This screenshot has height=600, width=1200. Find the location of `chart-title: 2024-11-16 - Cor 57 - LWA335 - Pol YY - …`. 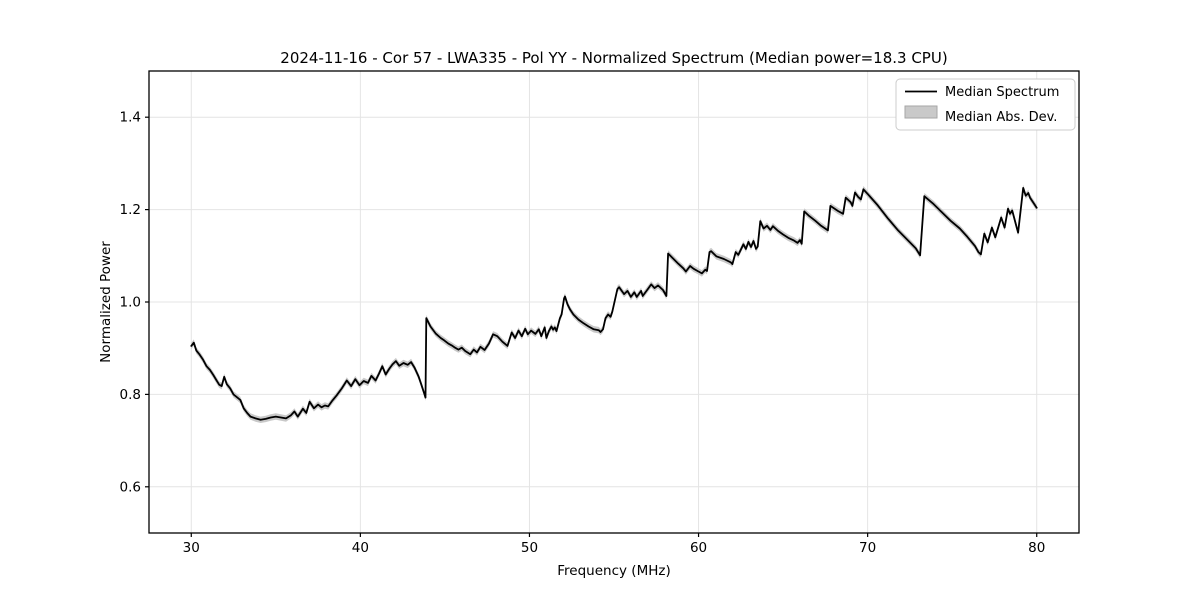

chart-title: 2024-11-16 - Cor 57 - LWA335 - Pol YY - … is located at coordinates (613, 58).